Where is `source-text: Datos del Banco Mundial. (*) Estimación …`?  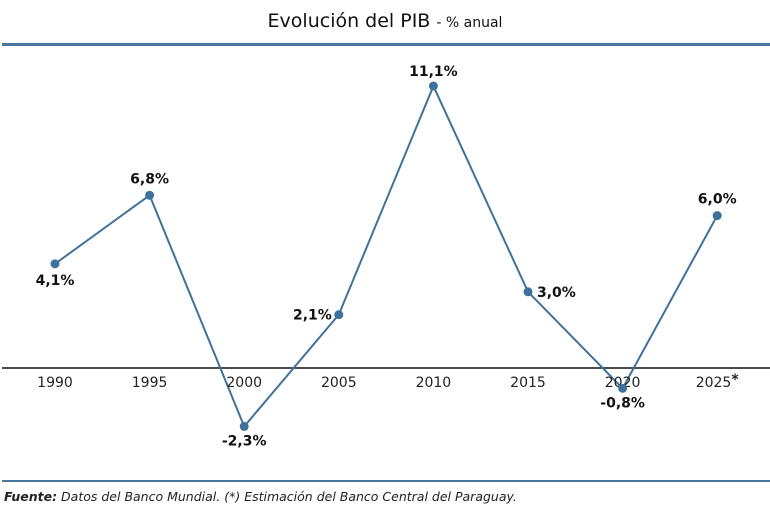 source-text: Datos del Banco Mundial. (*) Estimación … is located at coordinates (287, 496).